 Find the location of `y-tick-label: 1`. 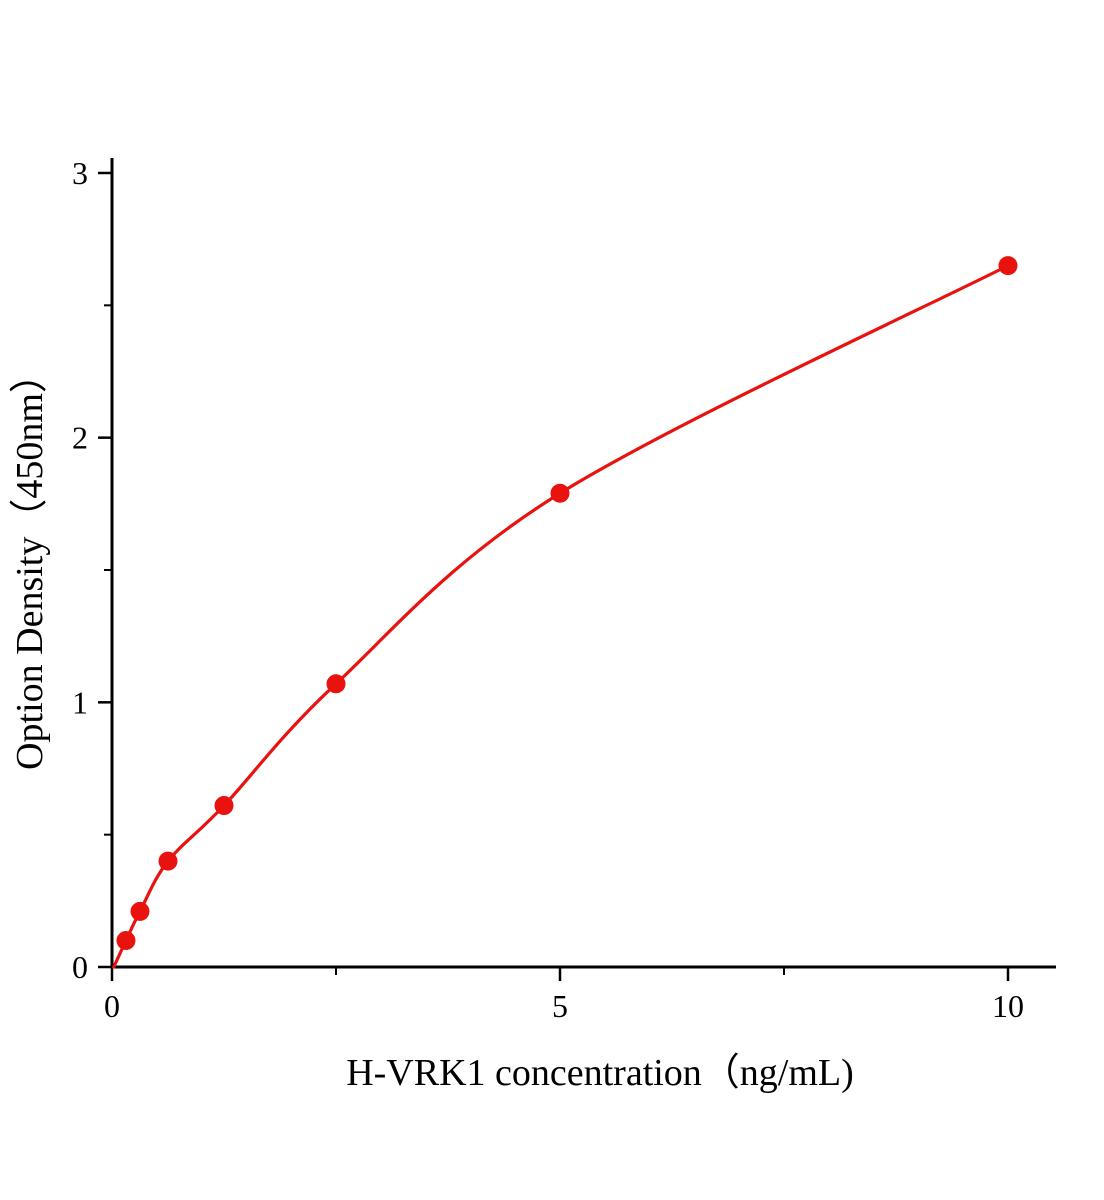

y-tick-label: 1 is located at coordinates (80, 702).